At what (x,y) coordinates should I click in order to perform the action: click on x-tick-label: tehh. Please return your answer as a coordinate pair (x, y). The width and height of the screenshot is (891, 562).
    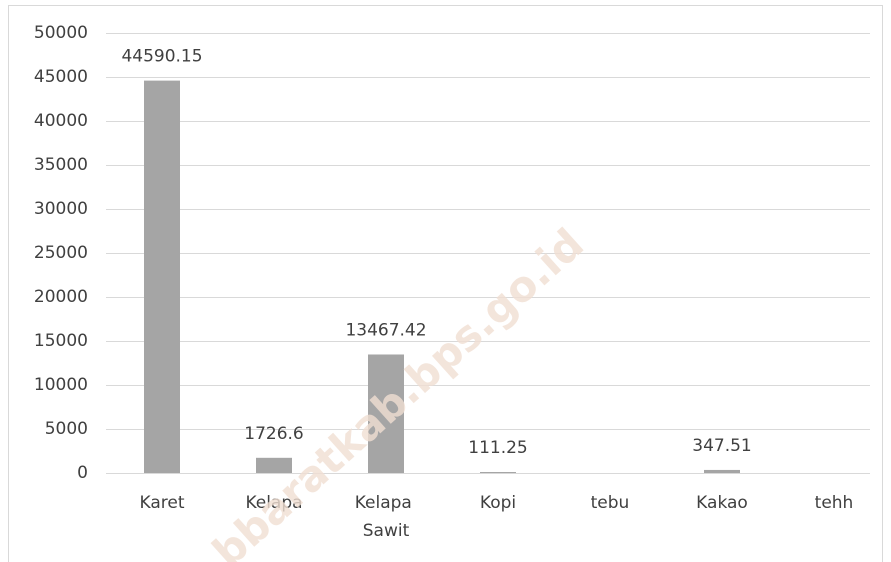
    Looking at the image, I should click on (834, 503).